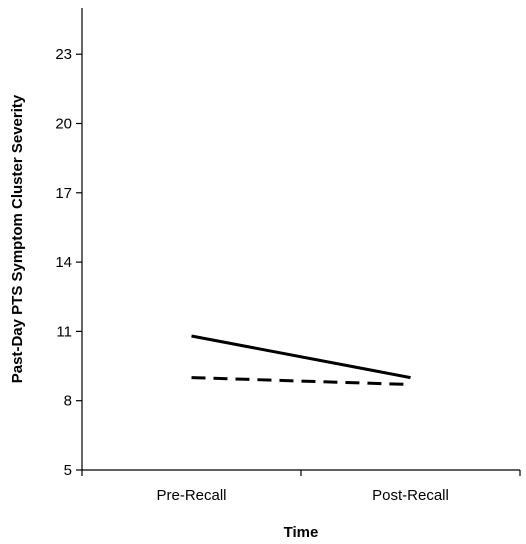 This screenshot has height=544, width=526. Describe the element at coordinates (301, 487) in the screenshot. I see `x-ticks: Pre-Recall Post-Recall` at that location.